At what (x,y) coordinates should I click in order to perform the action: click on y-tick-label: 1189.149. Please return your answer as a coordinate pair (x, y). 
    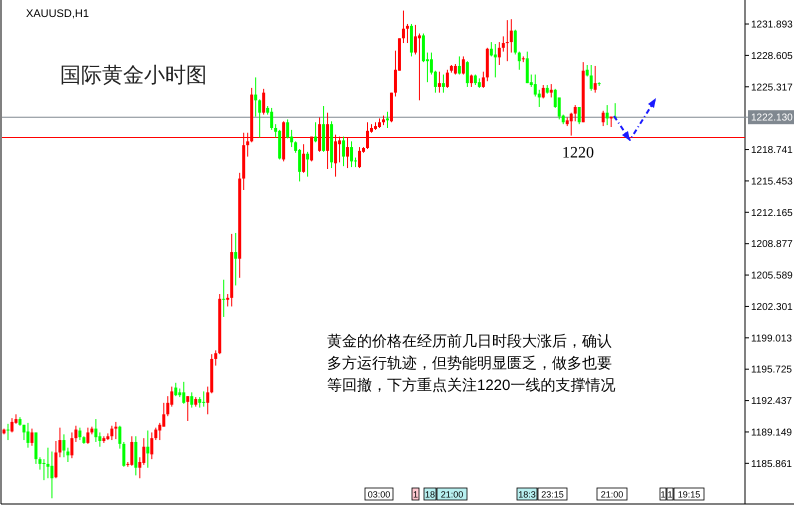
    Looking at the image, I should click on (771, 432).